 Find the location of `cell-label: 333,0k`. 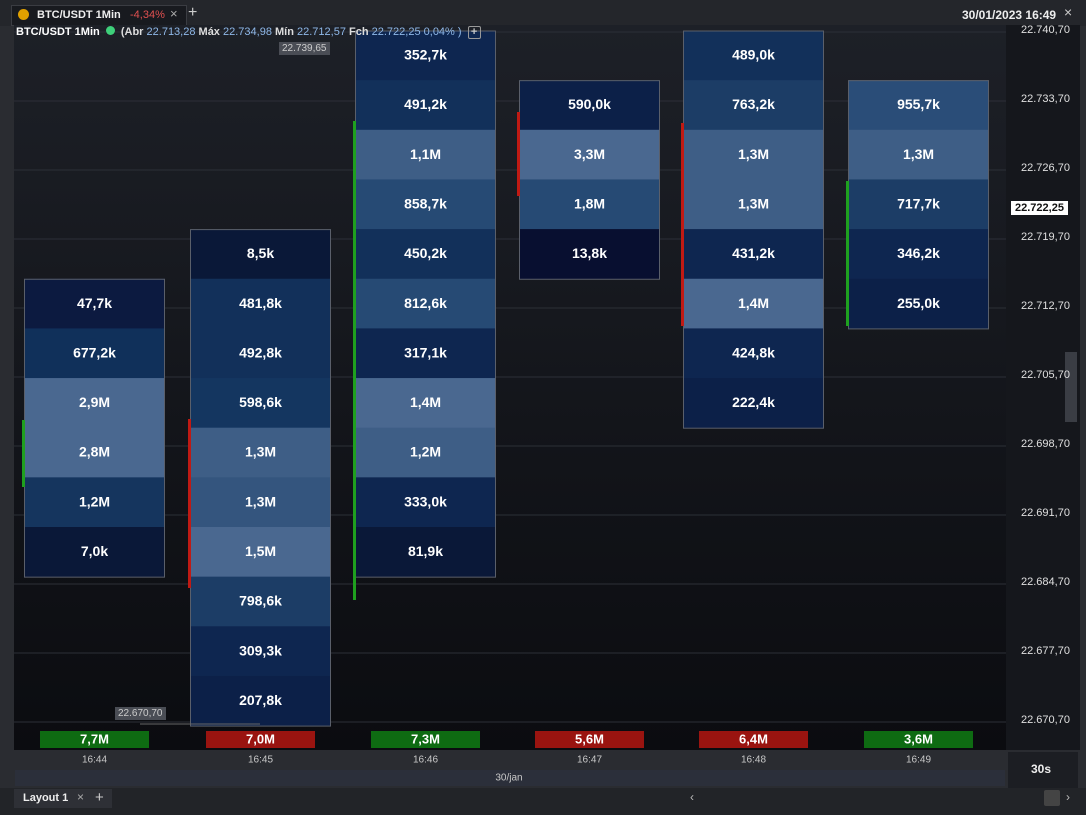

cell-label: 333,0k is located at coordinates (425, 501).